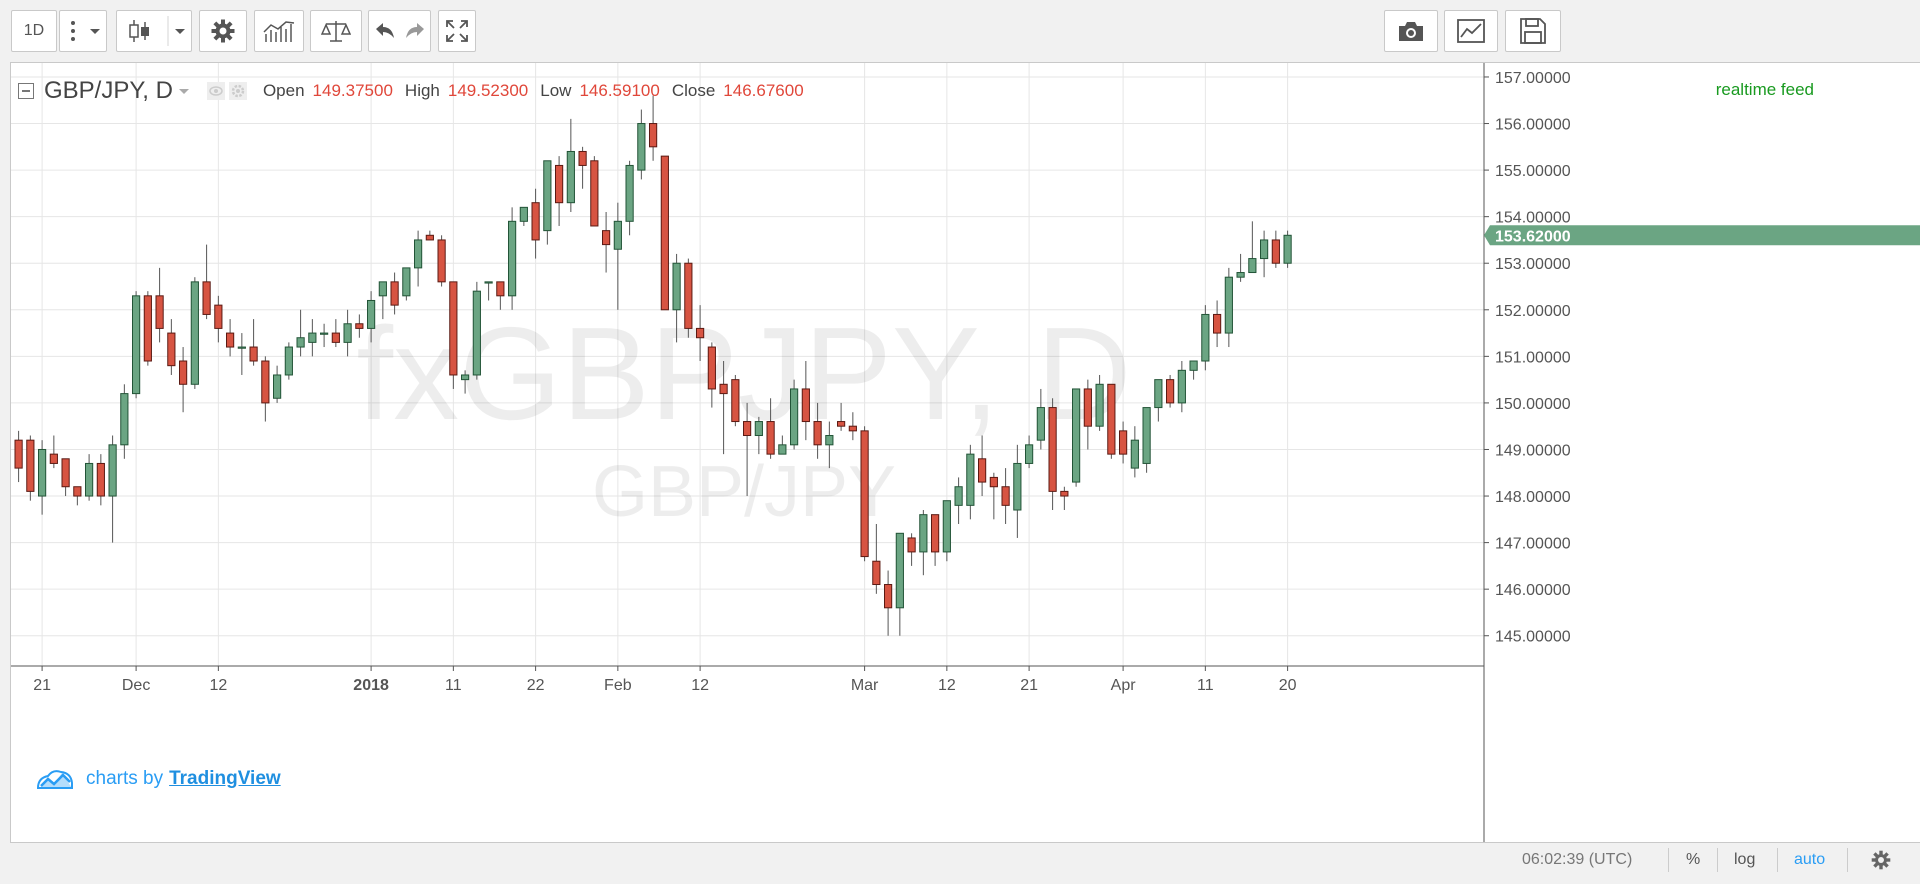  What do you see at coordinates (457, 31) in the screenshot?
I see `fullscreen-button` at bounding box center [457, 31].